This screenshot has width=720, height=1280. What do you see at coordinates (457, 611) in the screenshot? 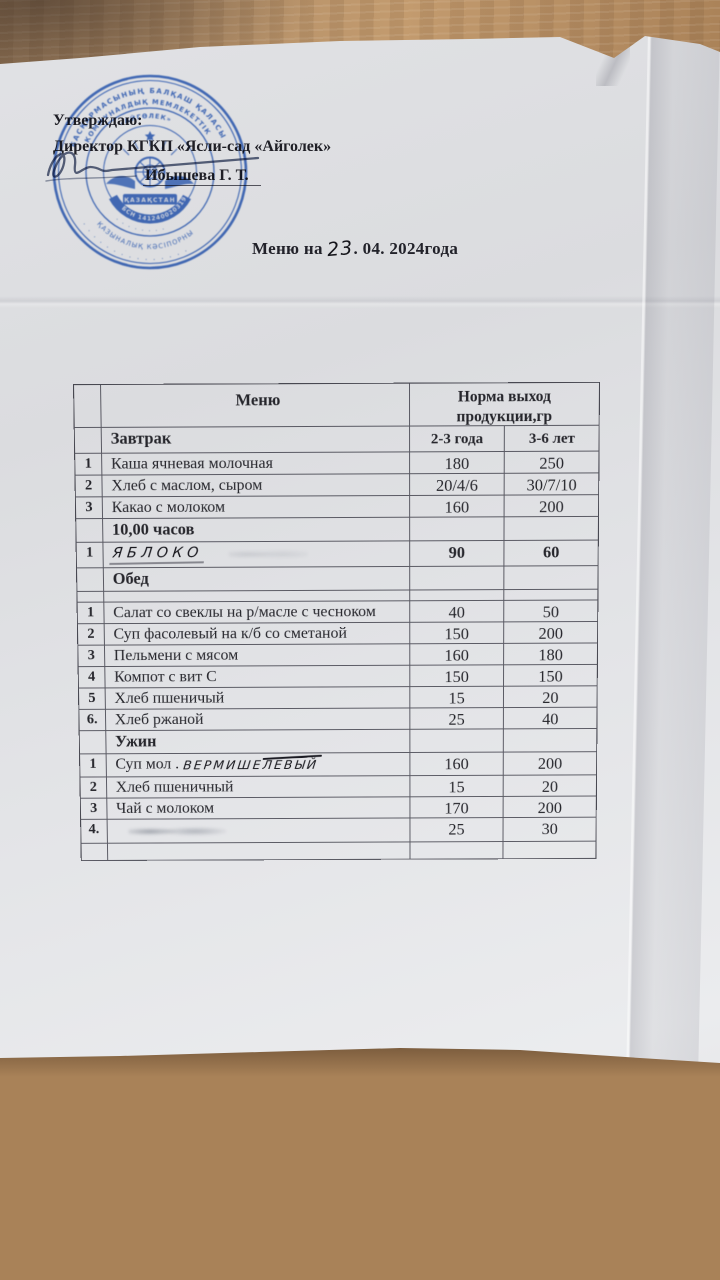
I see `portion-2-3-cell: 40` at bounding box center [457, 611].